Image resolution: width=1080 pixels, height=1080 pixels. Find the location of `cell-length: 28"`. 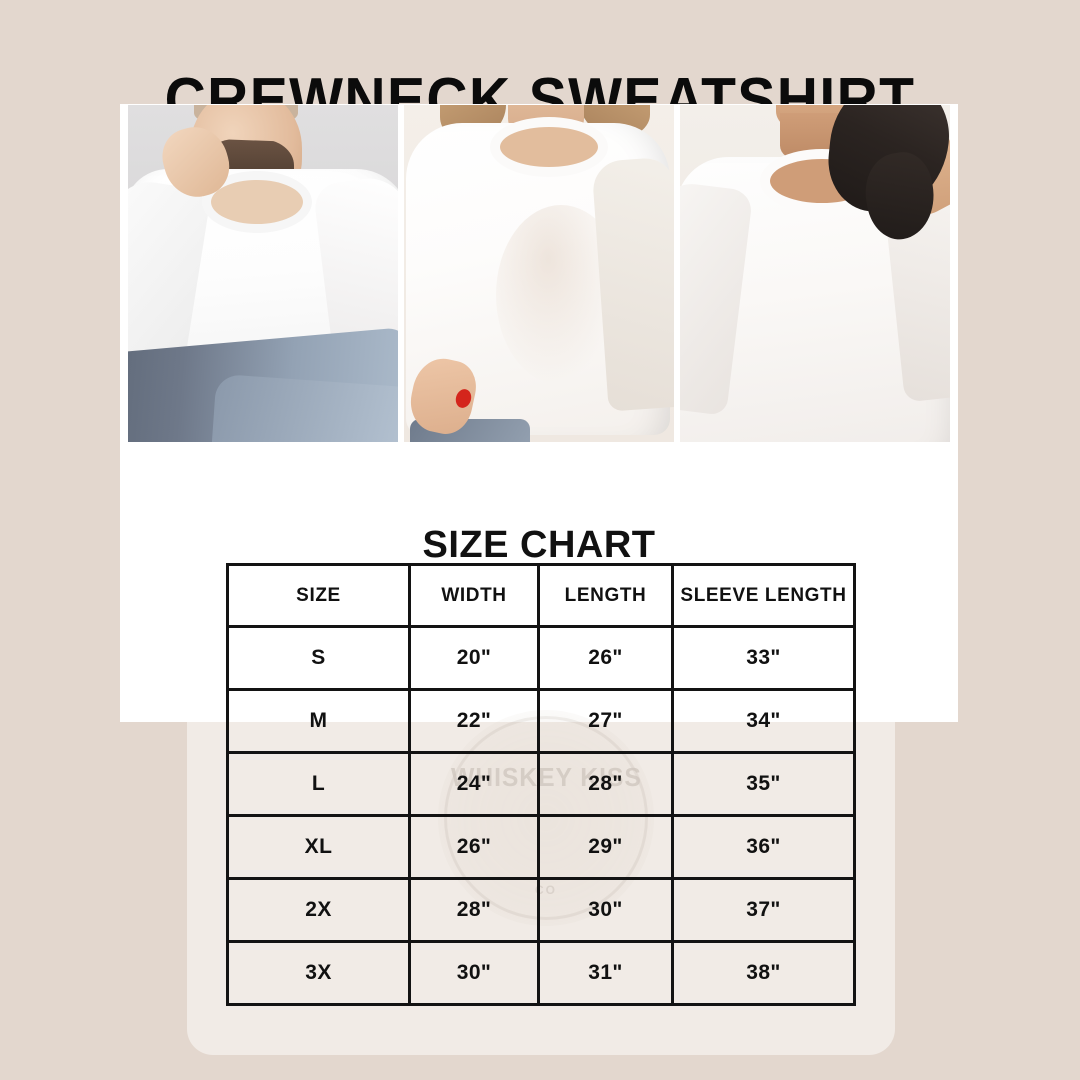

cell-length: 28" is located at coordinates (605, 784).